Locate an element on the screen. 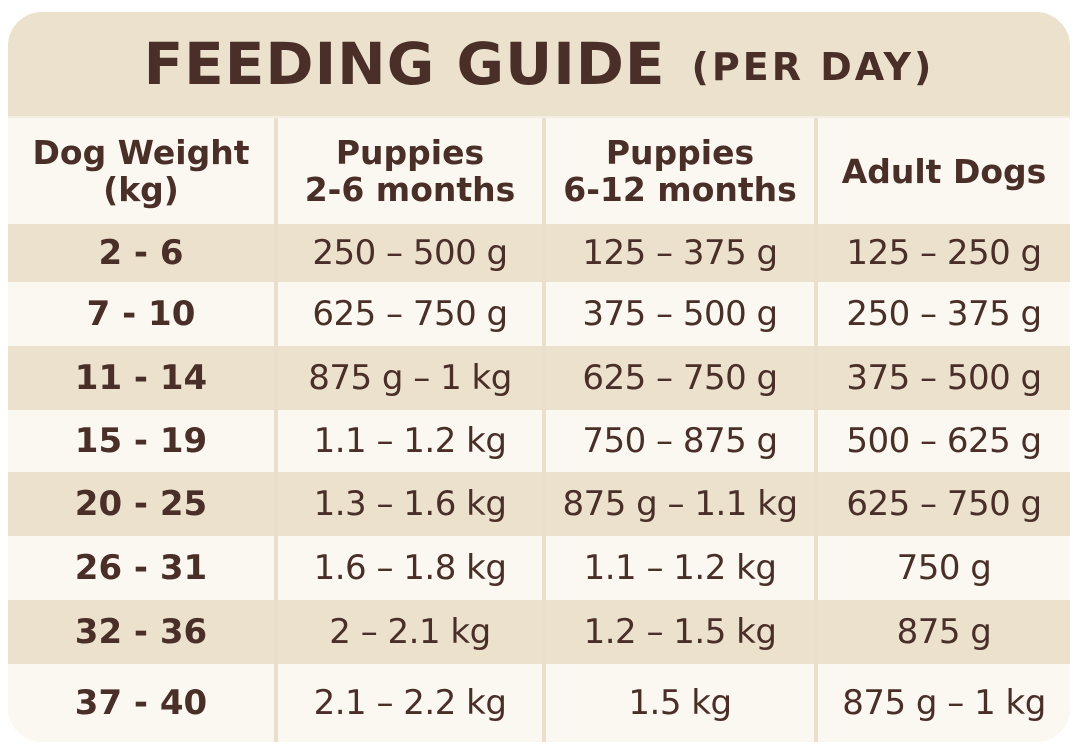 Image resolution: width=1080 pixels, height=750 pixels. page-title: FEEDING GUIDE is located at coordinates (404, 64).